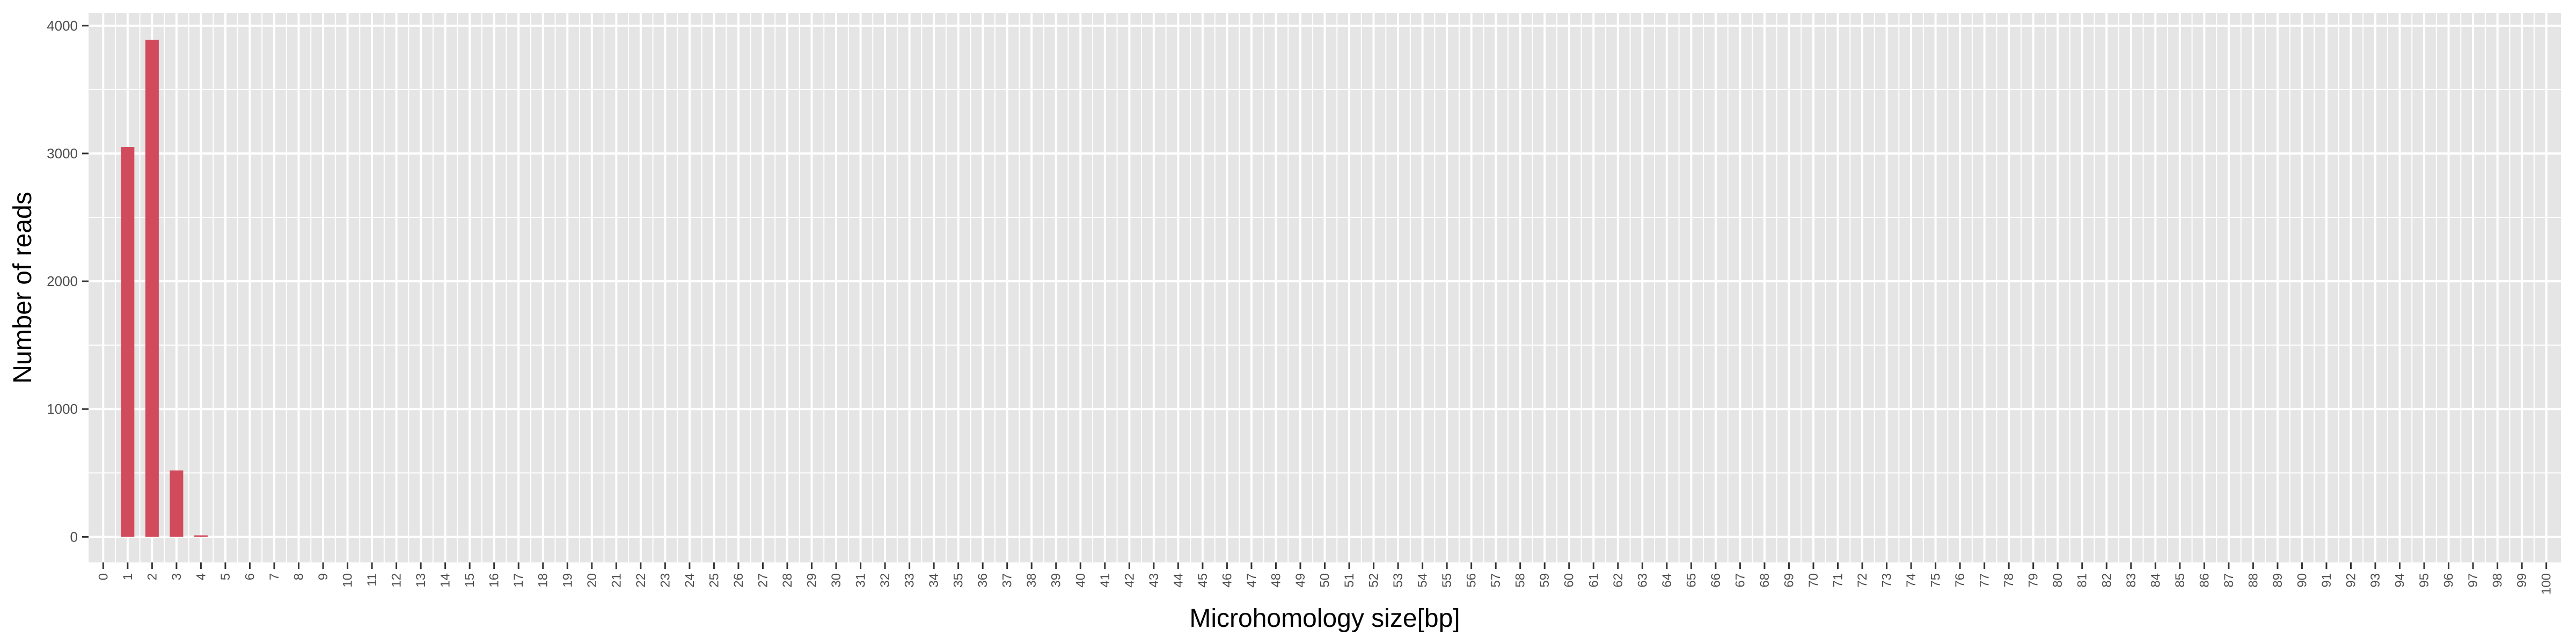 The height and width of the screenshot is (644, 2576). I want to click on x-tick-label: 49, so click(1300, 580).